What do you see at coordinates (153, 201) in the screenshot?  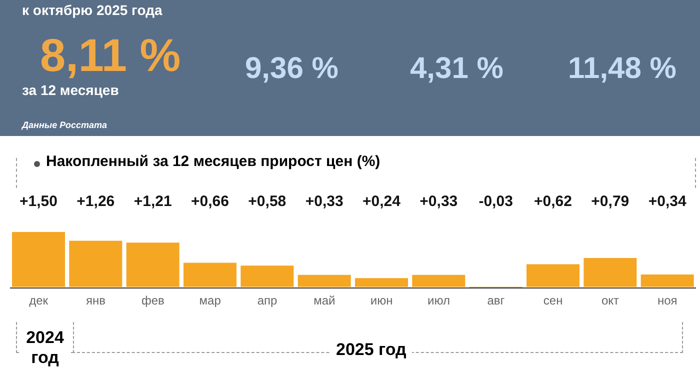 I see `data-label: +1,21` at bounding box center [153, 201].